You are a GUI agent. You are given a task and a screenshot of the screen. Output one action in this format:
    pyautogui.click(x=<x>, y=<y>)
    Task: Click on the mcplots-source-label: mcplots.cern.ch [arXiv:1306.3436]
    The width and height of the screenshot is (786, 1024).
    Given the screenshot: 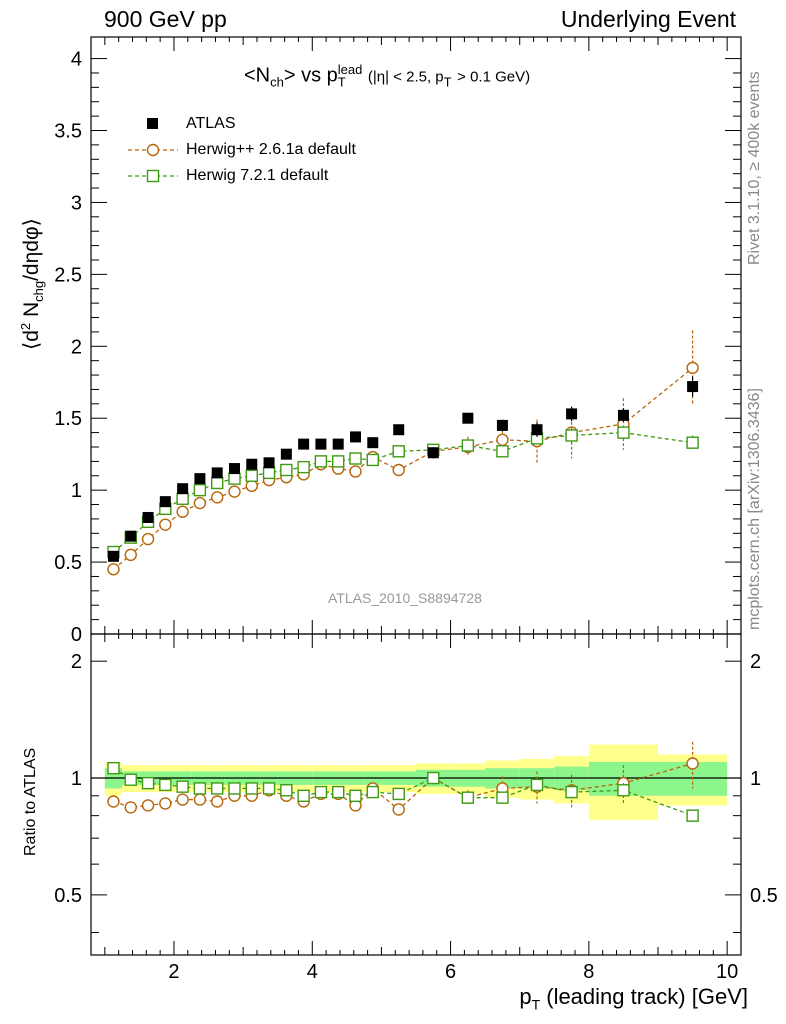 What is the action you would take?
    pyautogui.click(x=754, y=509)
    